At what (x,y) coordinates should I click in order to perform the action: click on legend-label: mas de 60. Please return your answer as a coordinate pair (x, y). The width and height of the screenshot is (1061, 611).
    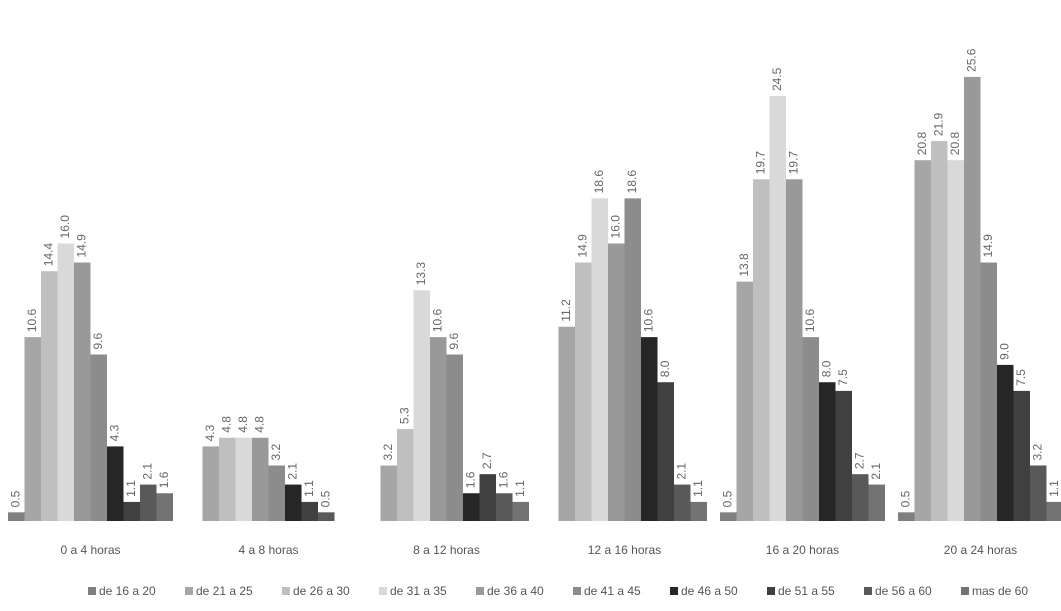
    Looking at the image, I should click on (1000, 591).